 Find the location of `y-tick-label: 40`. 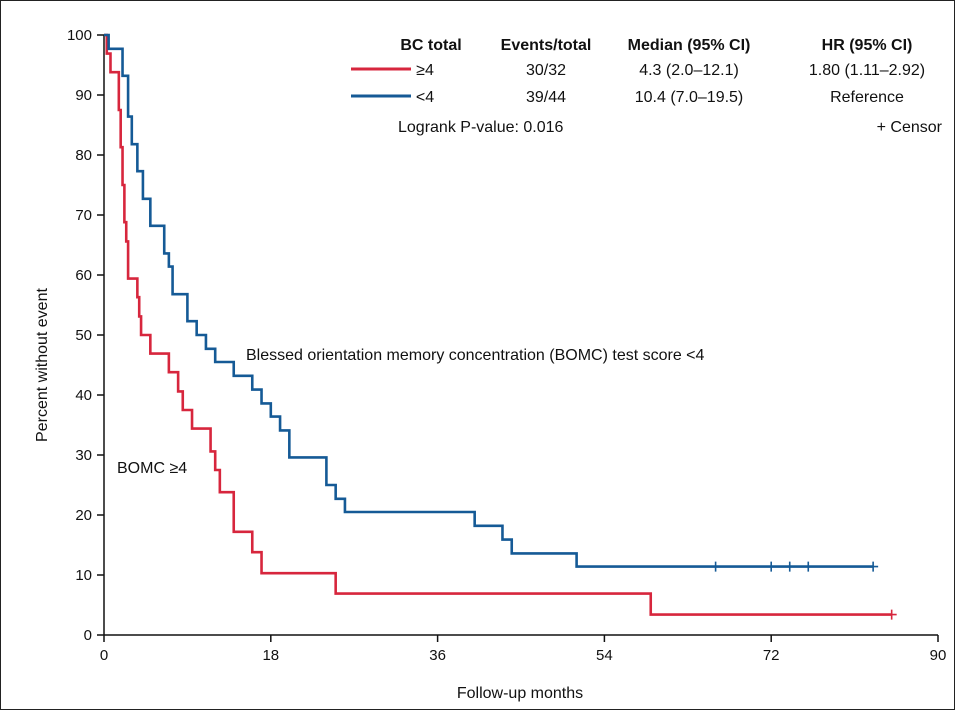

y-tick-label: 40 is located at coordinates (83, 395).